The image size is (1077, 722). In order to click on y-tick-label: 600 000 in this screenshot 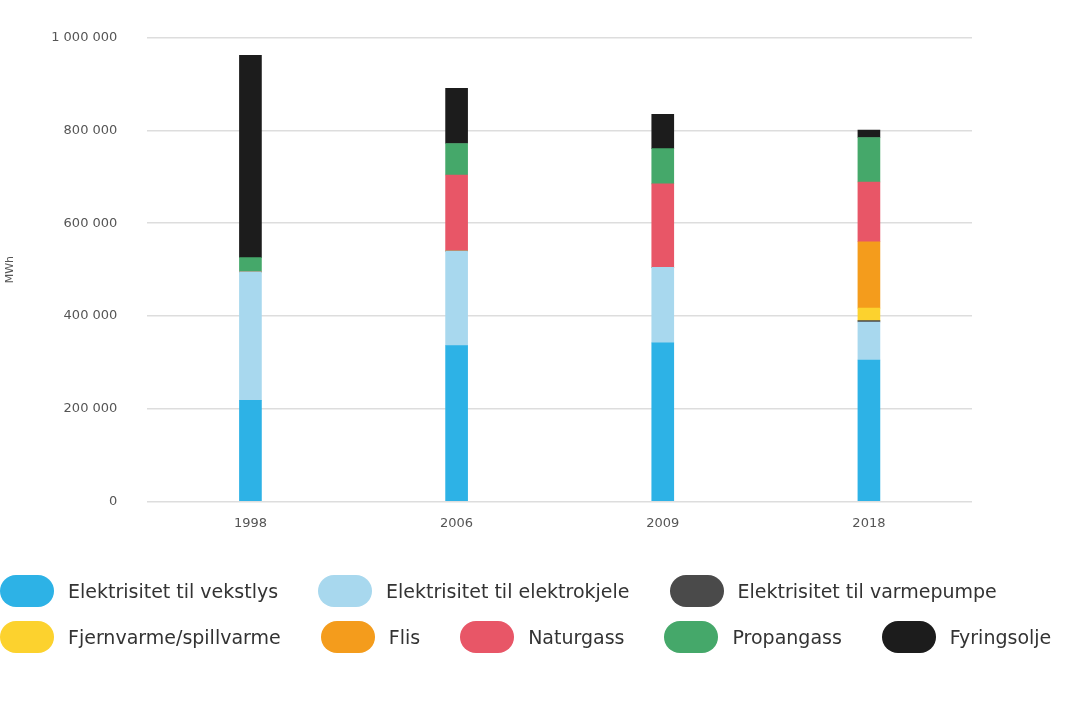, I will do `click(90, 222)`.